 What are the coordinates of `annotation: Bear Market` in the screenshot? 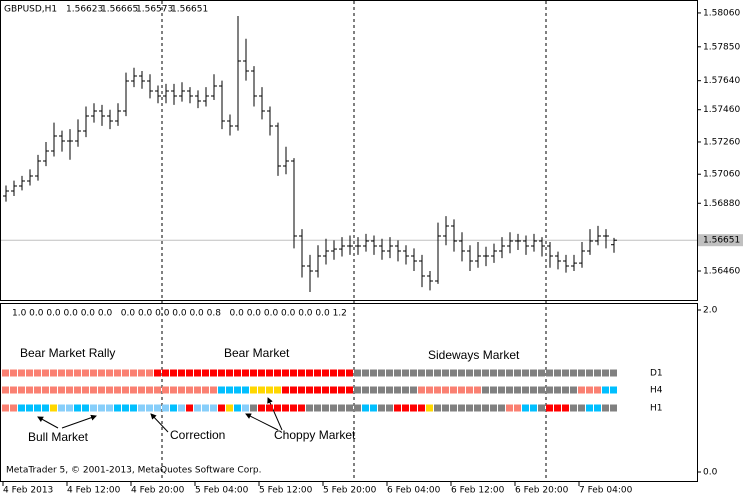 It's located at (257, 353).